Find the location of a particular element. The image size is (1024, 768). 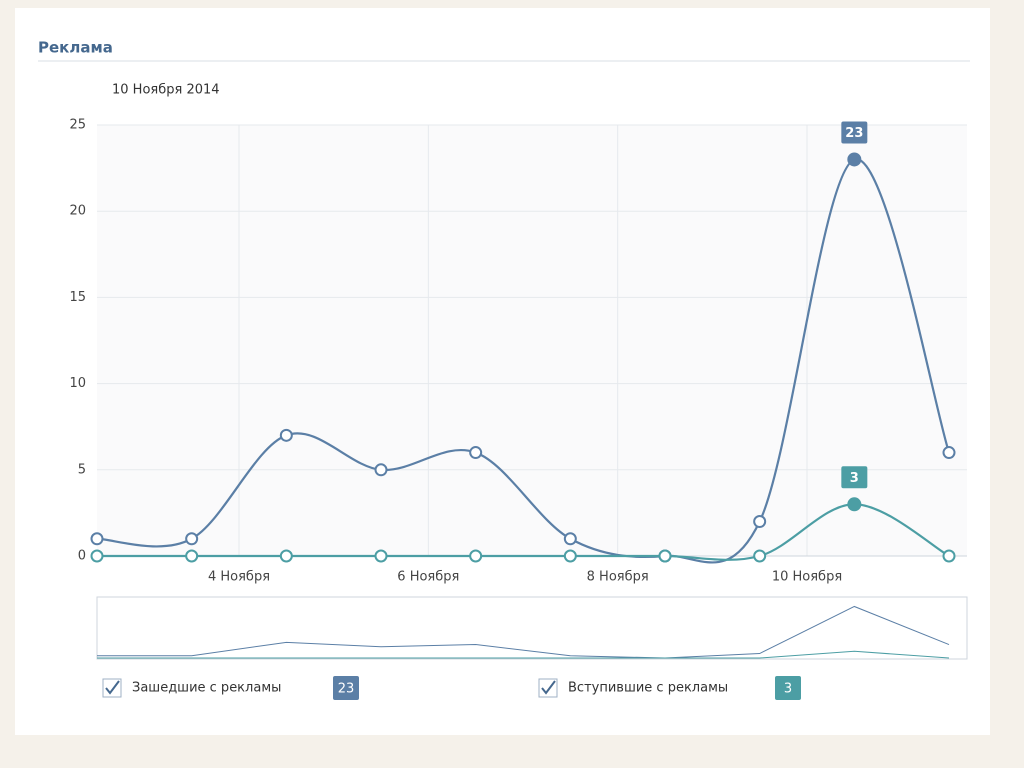

x-tick-label: 6 Ноября is located at coordinates (428, 577).